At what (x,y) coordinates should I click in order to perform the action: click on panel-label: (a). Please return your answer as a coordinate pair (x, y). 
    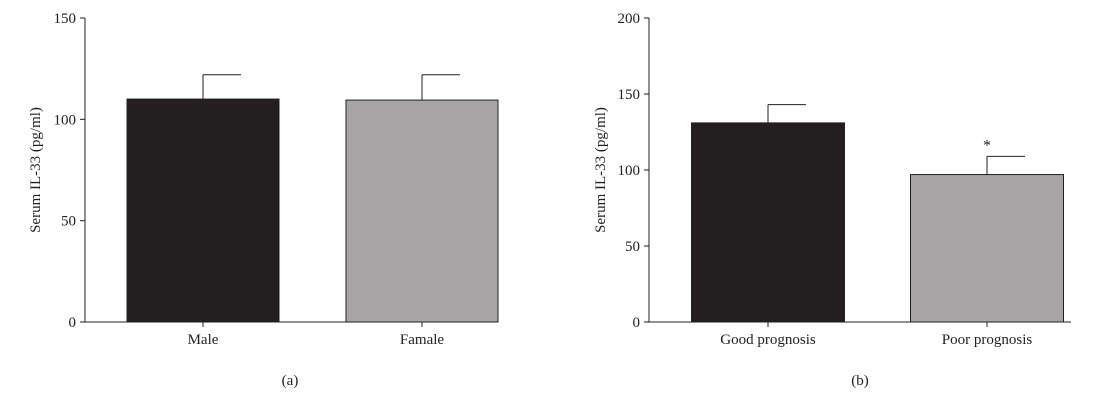
    Looking at the image, I should click on (290, 381).